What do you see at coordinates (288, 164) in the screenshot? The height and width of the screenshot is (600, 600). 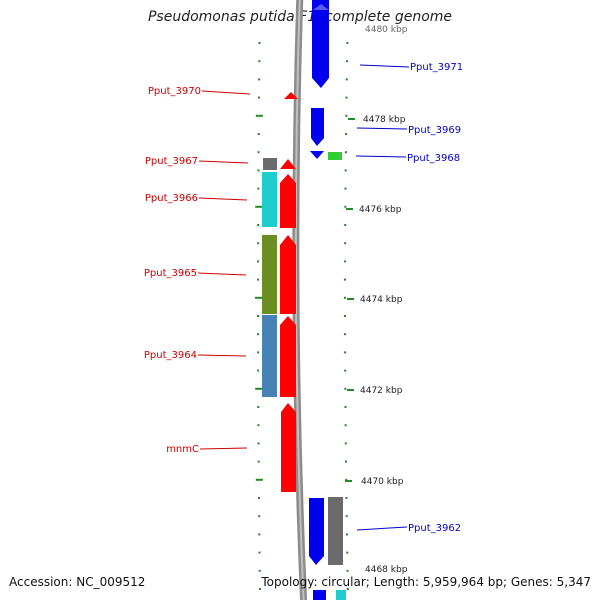 I see `gene-pput-3967-arrow` at bounding box center [288, 164].